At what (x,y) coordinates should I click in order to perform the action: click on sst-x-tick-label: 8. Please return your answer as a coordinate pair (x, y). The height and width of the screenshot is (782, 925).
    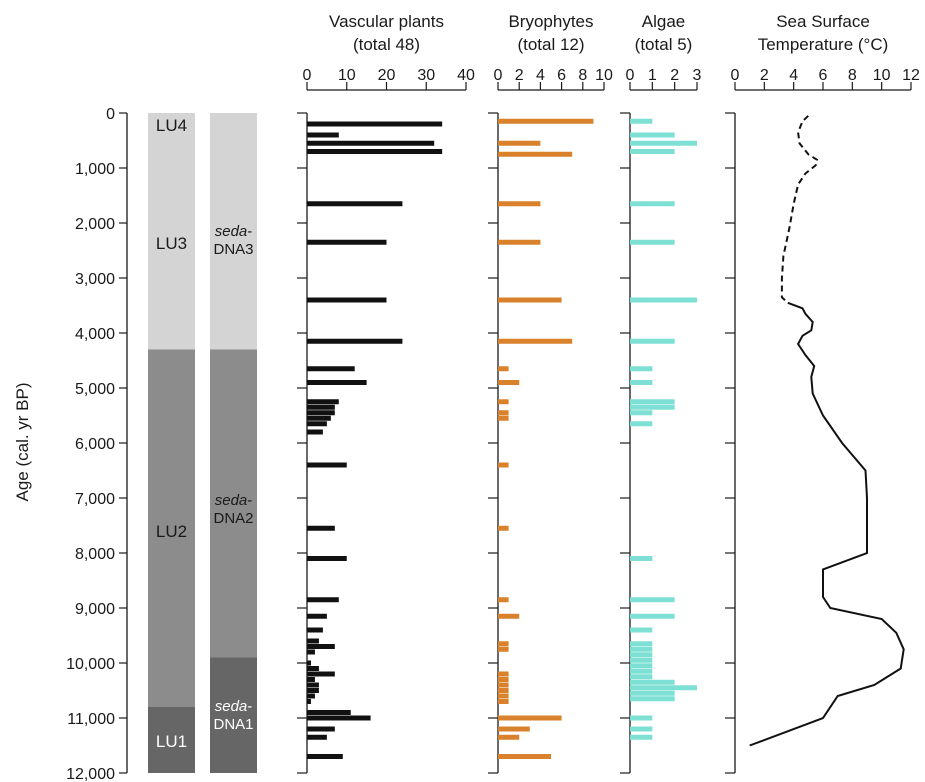
    Looking at the image, I should click on (852, 75).